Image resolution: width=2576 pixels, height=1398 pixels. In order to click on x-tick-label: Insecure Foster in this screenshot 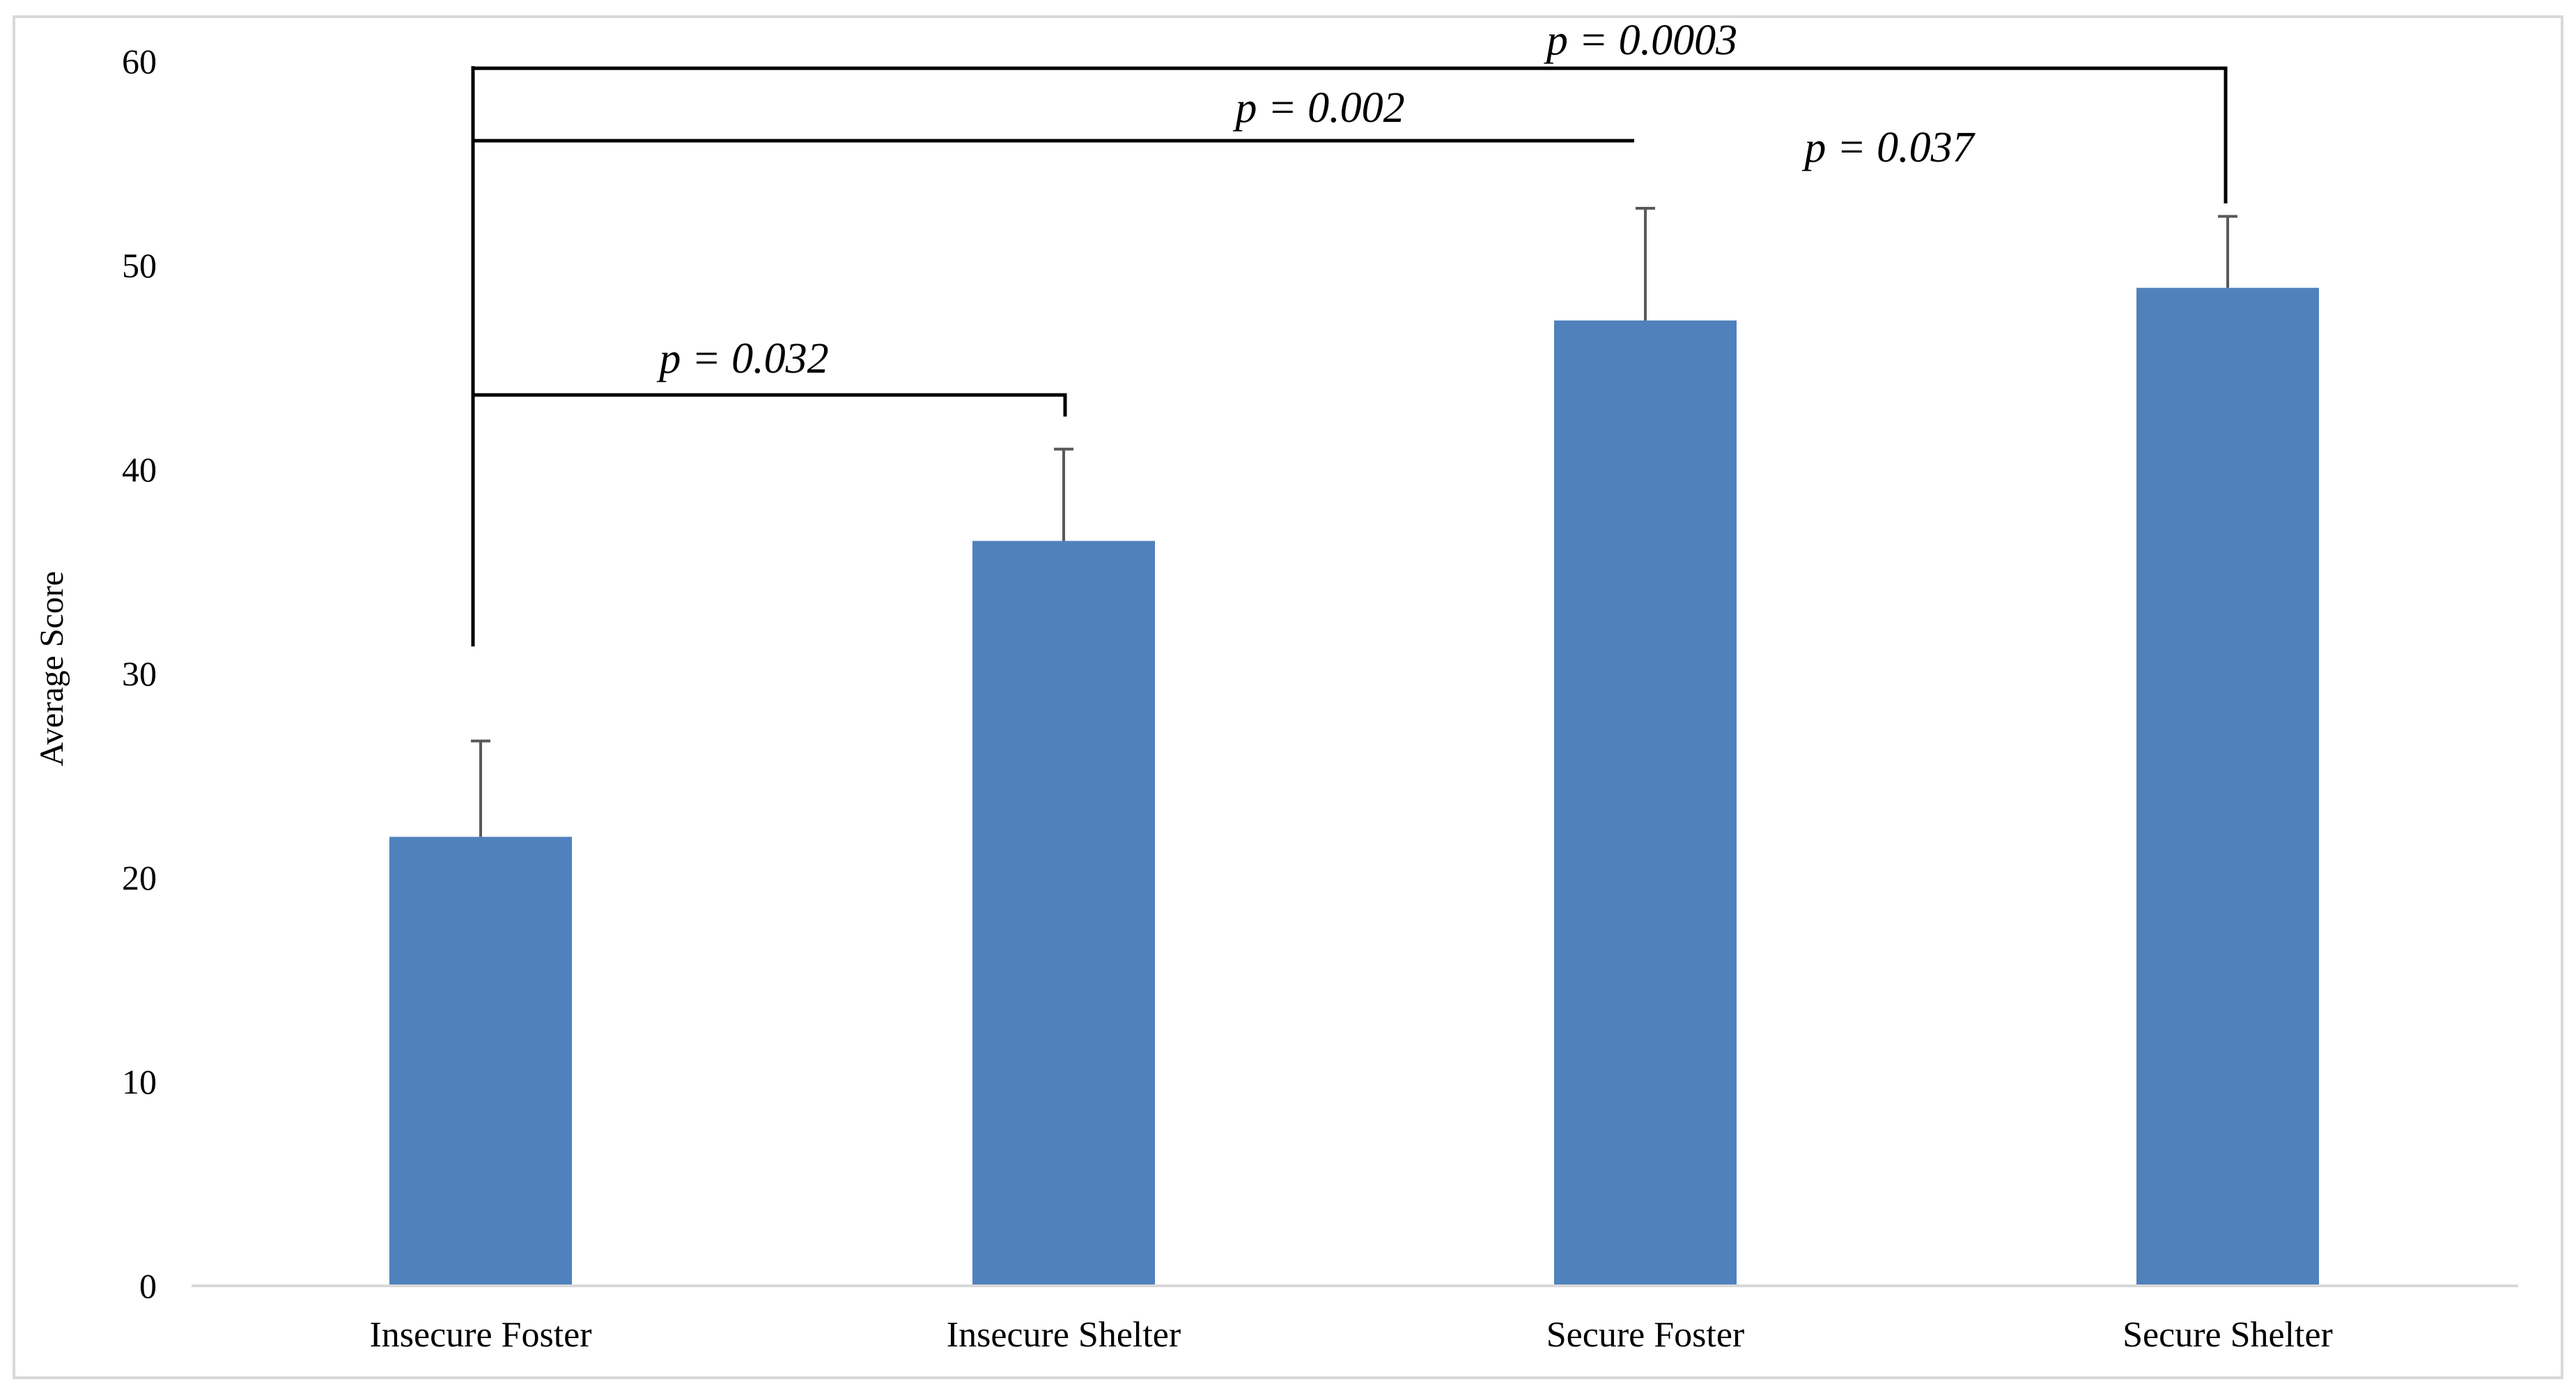, I will do `click(480, 1335)`.